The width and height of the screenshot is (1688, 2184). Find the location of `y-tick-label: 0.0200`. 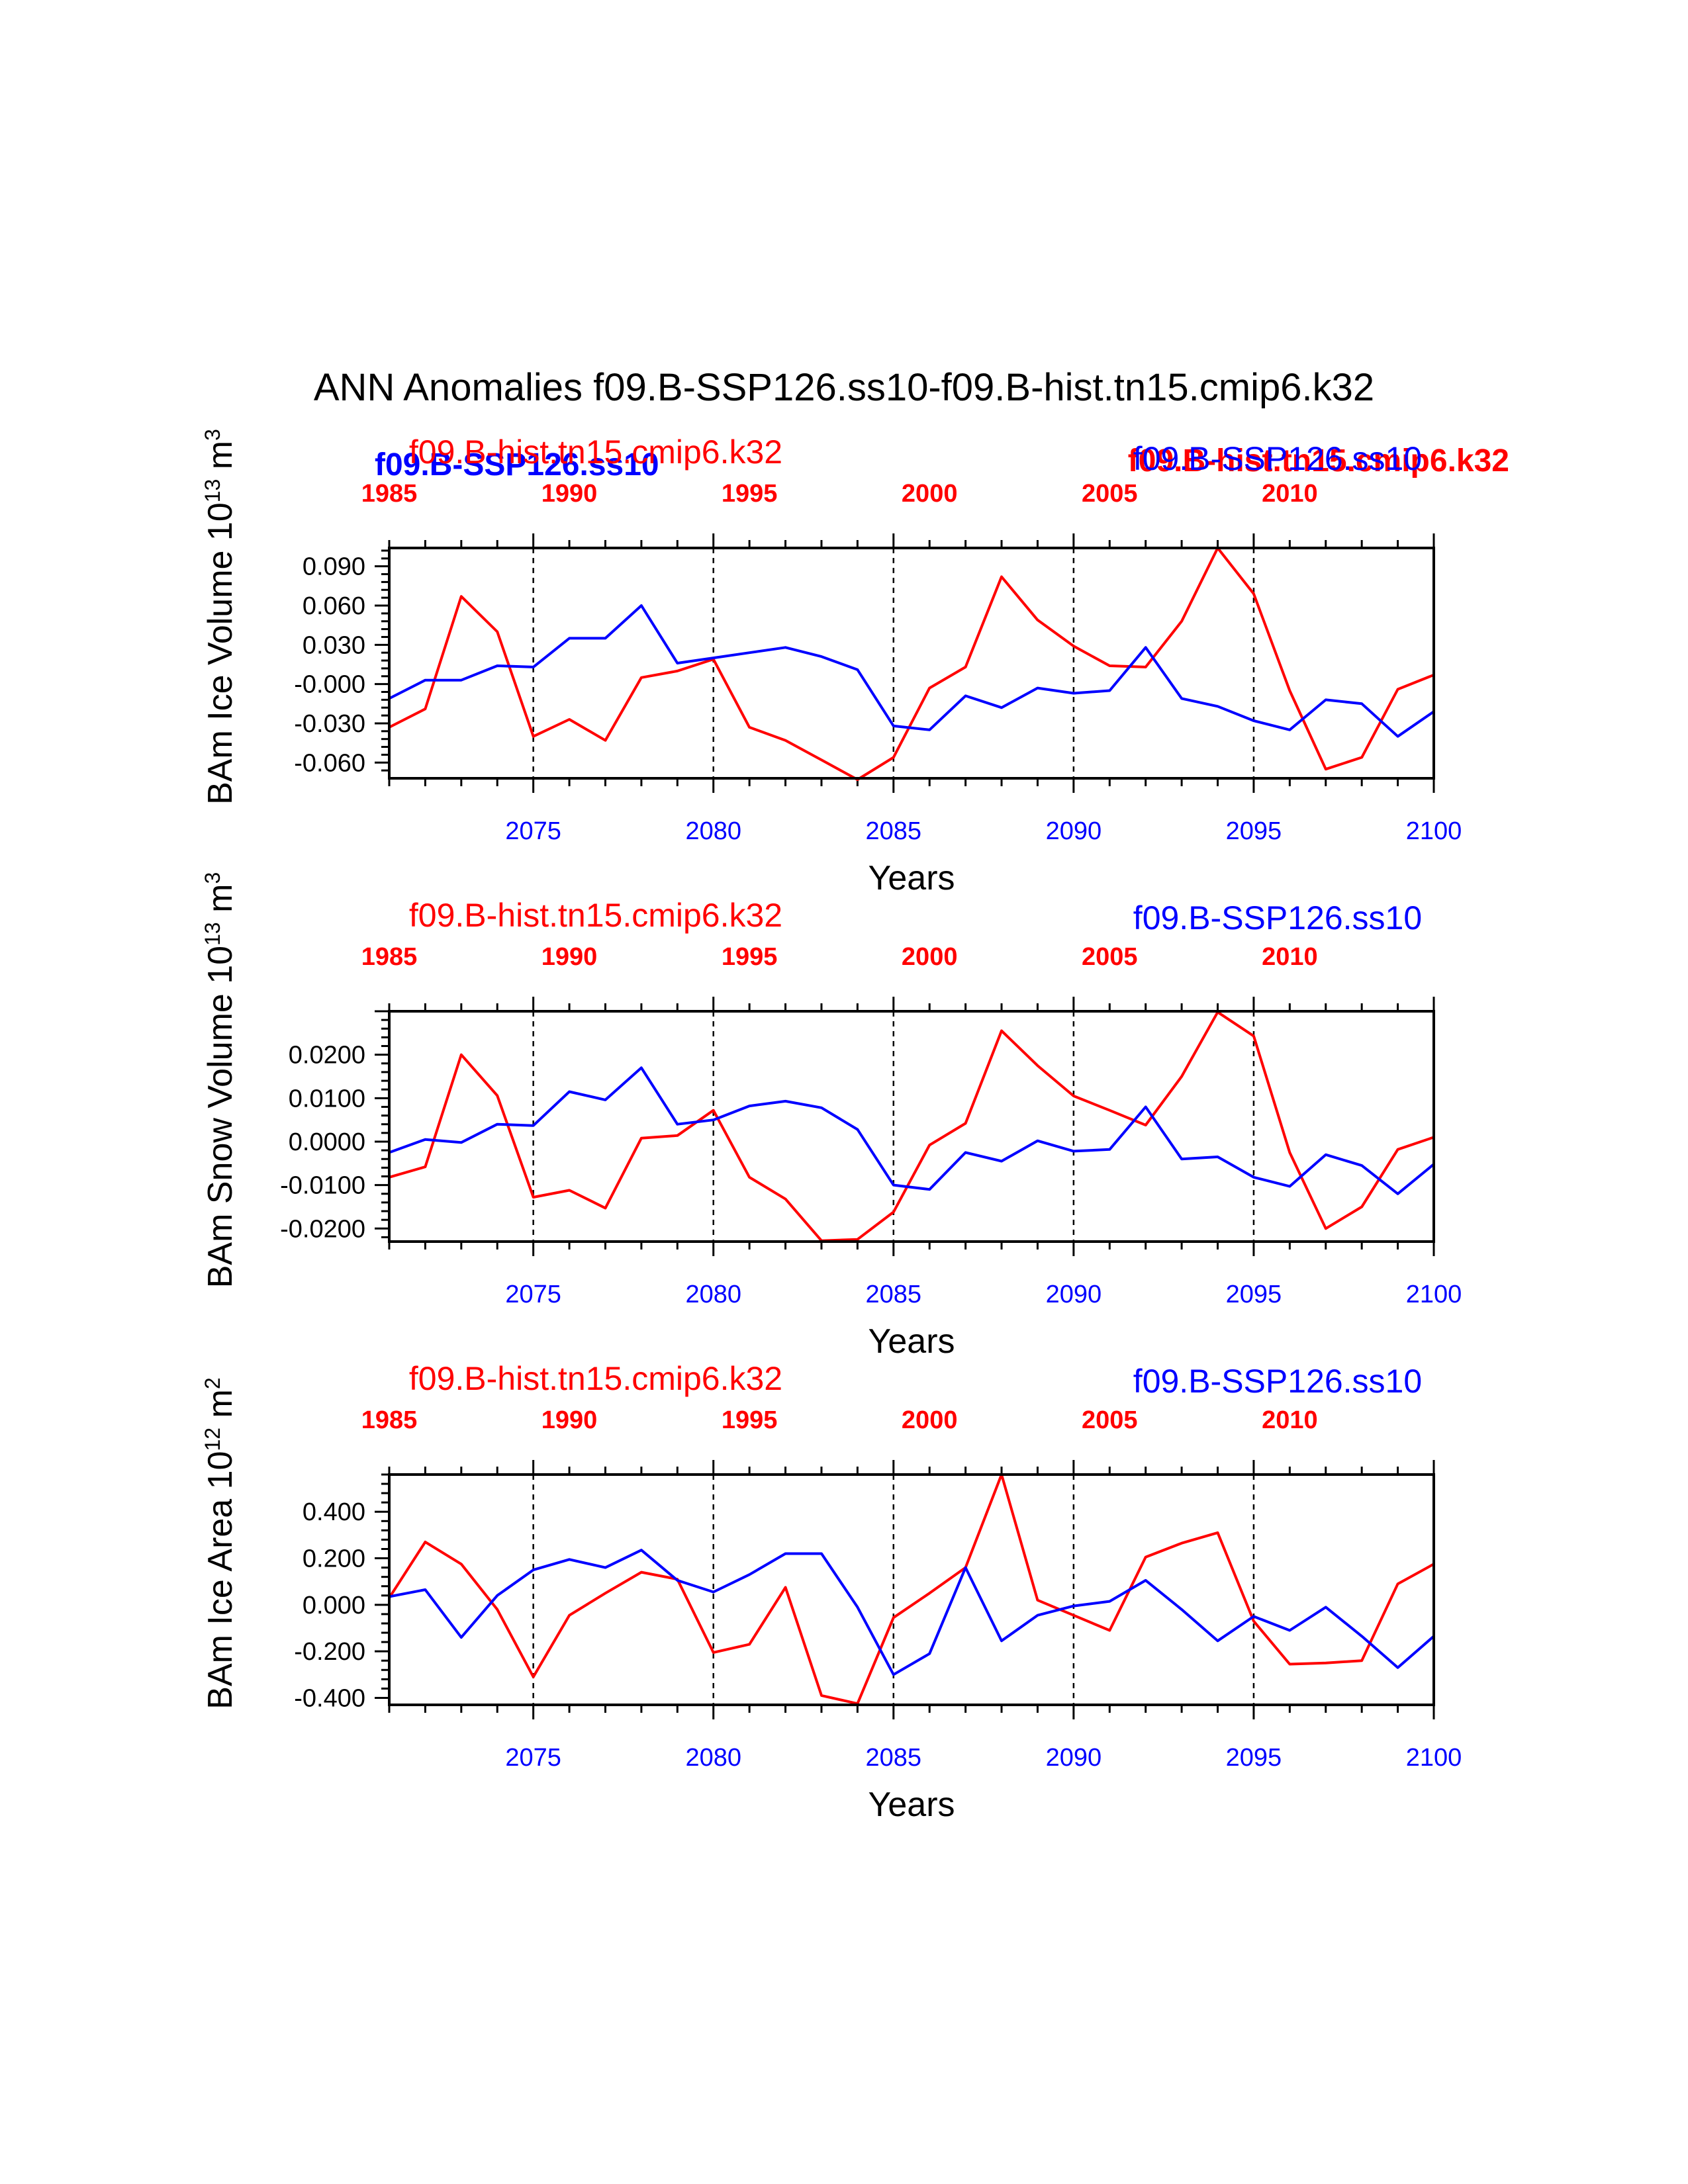

y-tick-label: 0.0200 is located at coordinates (327, 1055).